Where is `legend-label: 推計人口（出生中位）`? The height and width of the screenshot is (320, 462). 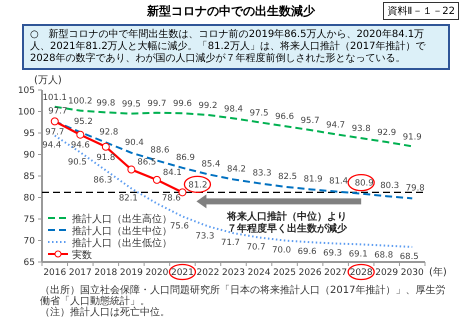 legend-label: 推計人口（出生中位） is located at coordinates (122, 231).